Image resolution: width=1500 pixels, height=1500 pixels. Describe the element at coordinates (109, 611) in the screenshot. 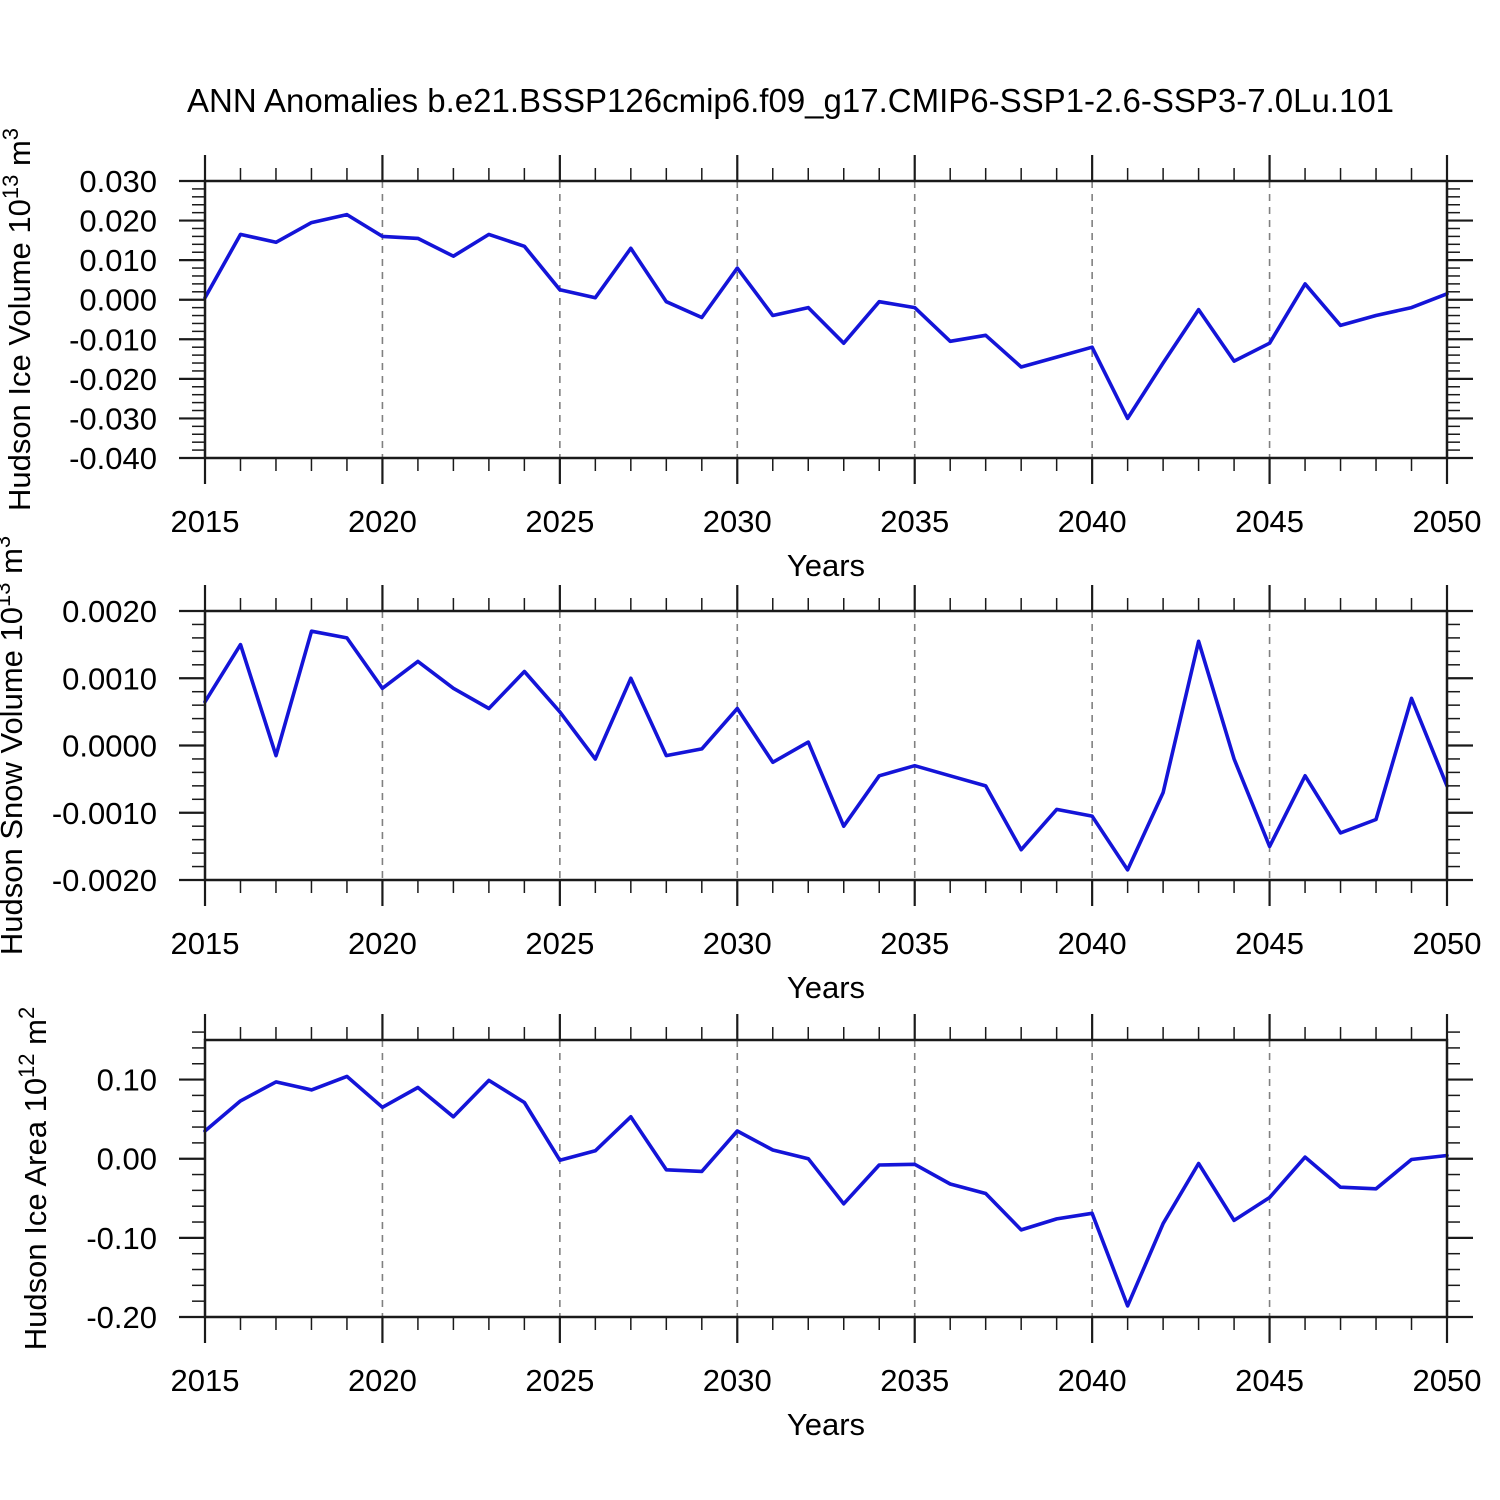

I see `y-tick-label: 0.0020` at that location.